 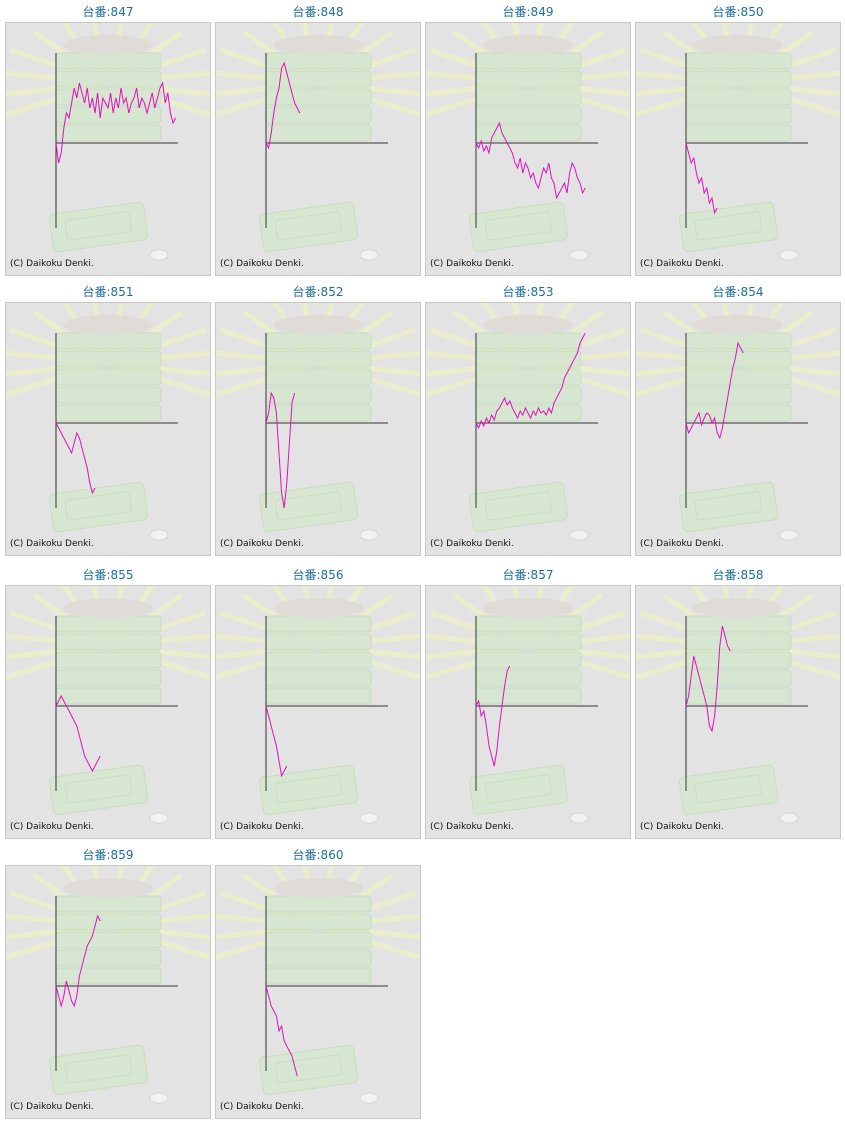 What do you see at coordinates (318, 12) in the screenshot?
I see `machine-number-title: 台番:848` at bounding box center [318, 12].